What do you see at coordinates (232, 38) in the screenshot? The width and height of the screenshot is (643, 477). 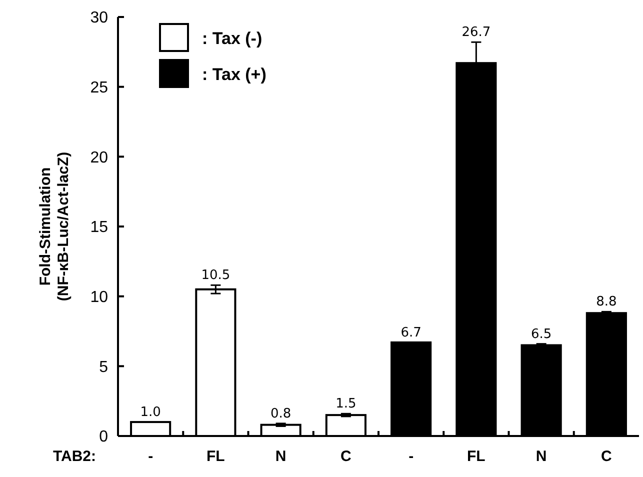 I see `legend-label: : Tax (-)` at bounding box center [232, 38].